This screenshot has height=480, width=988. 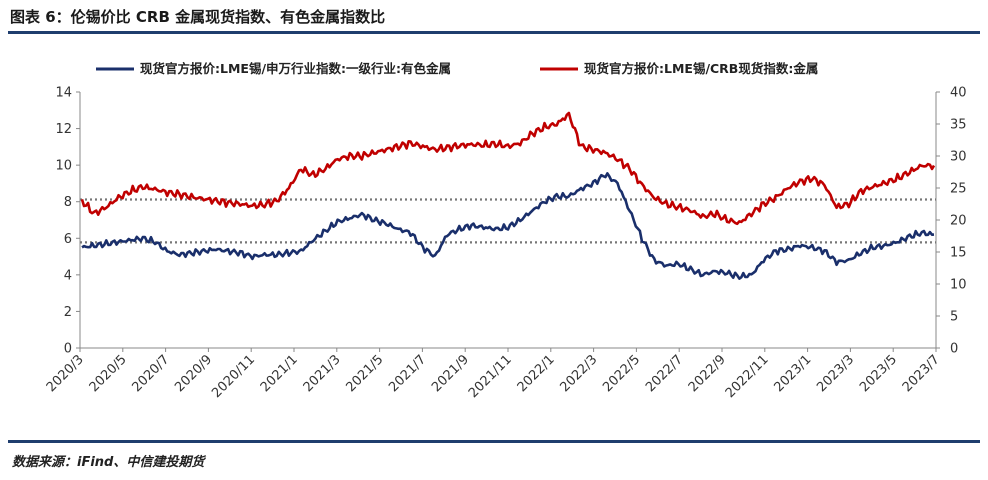 What do you see at coordinates (150, 373) in the screenshot?
I see `x-tick-label: 2020/7` at bounding box center [150, 373].